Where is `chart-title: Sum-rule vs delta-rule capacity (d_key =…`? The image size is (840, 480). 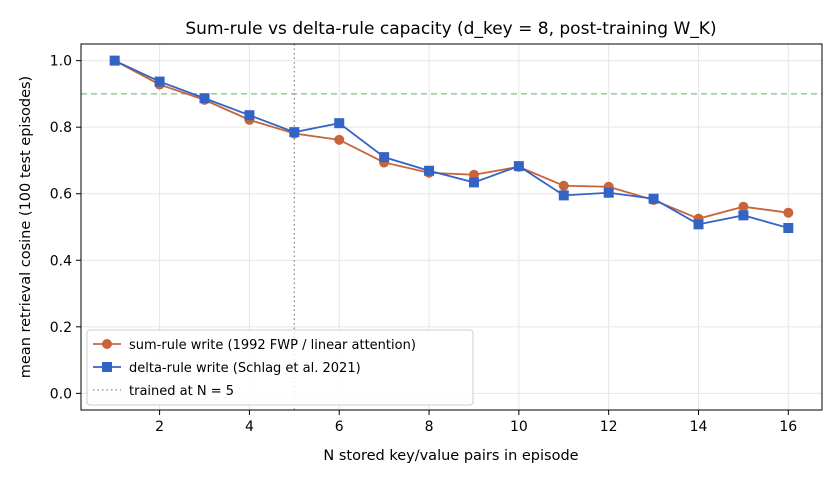
chart-title: Sum-rule vs delta-rule capacity (d_key =… is located at coordinates (450, 29).